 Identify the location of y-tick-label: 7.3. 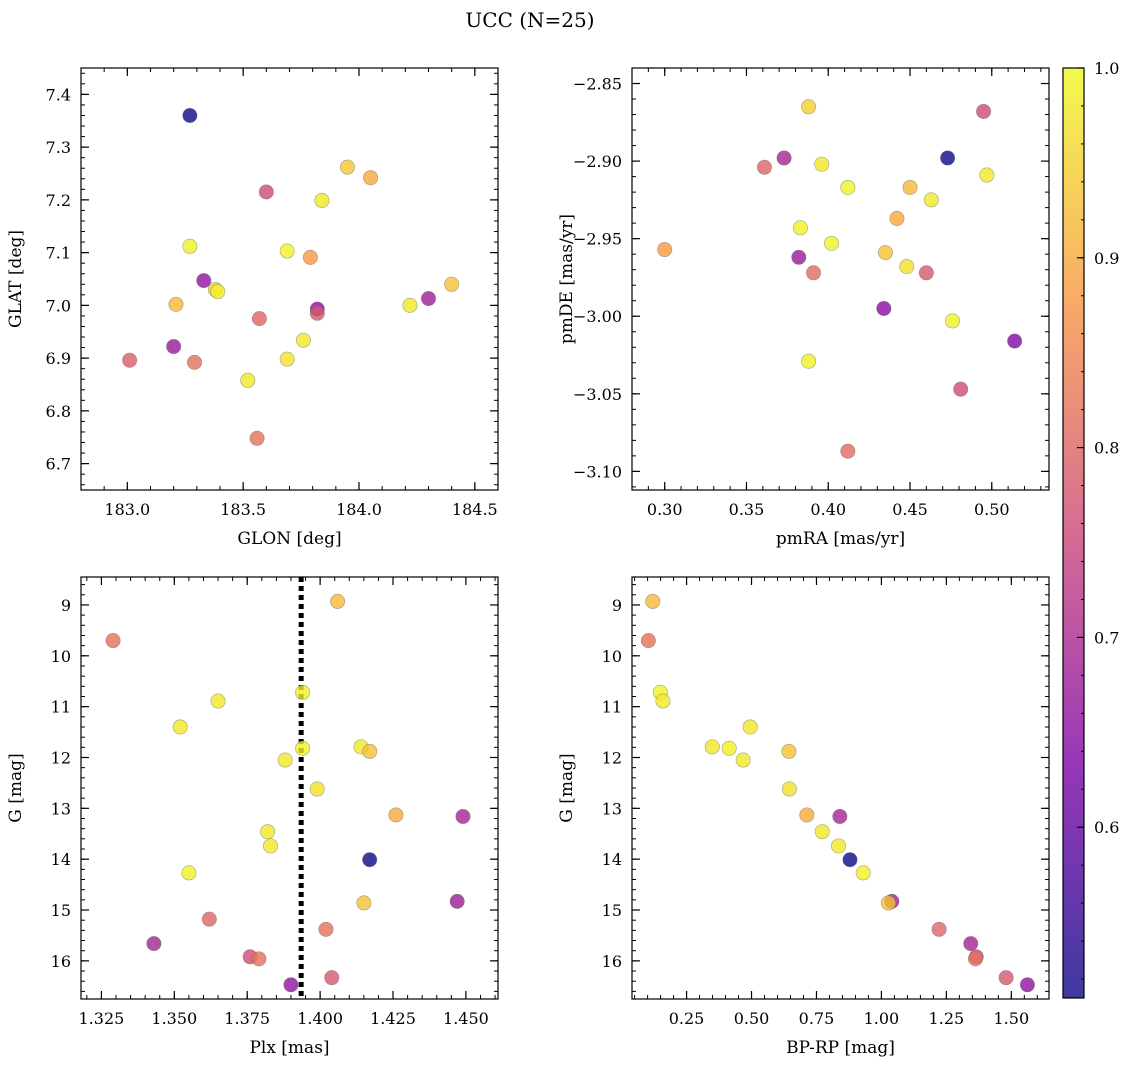
(58, 147).